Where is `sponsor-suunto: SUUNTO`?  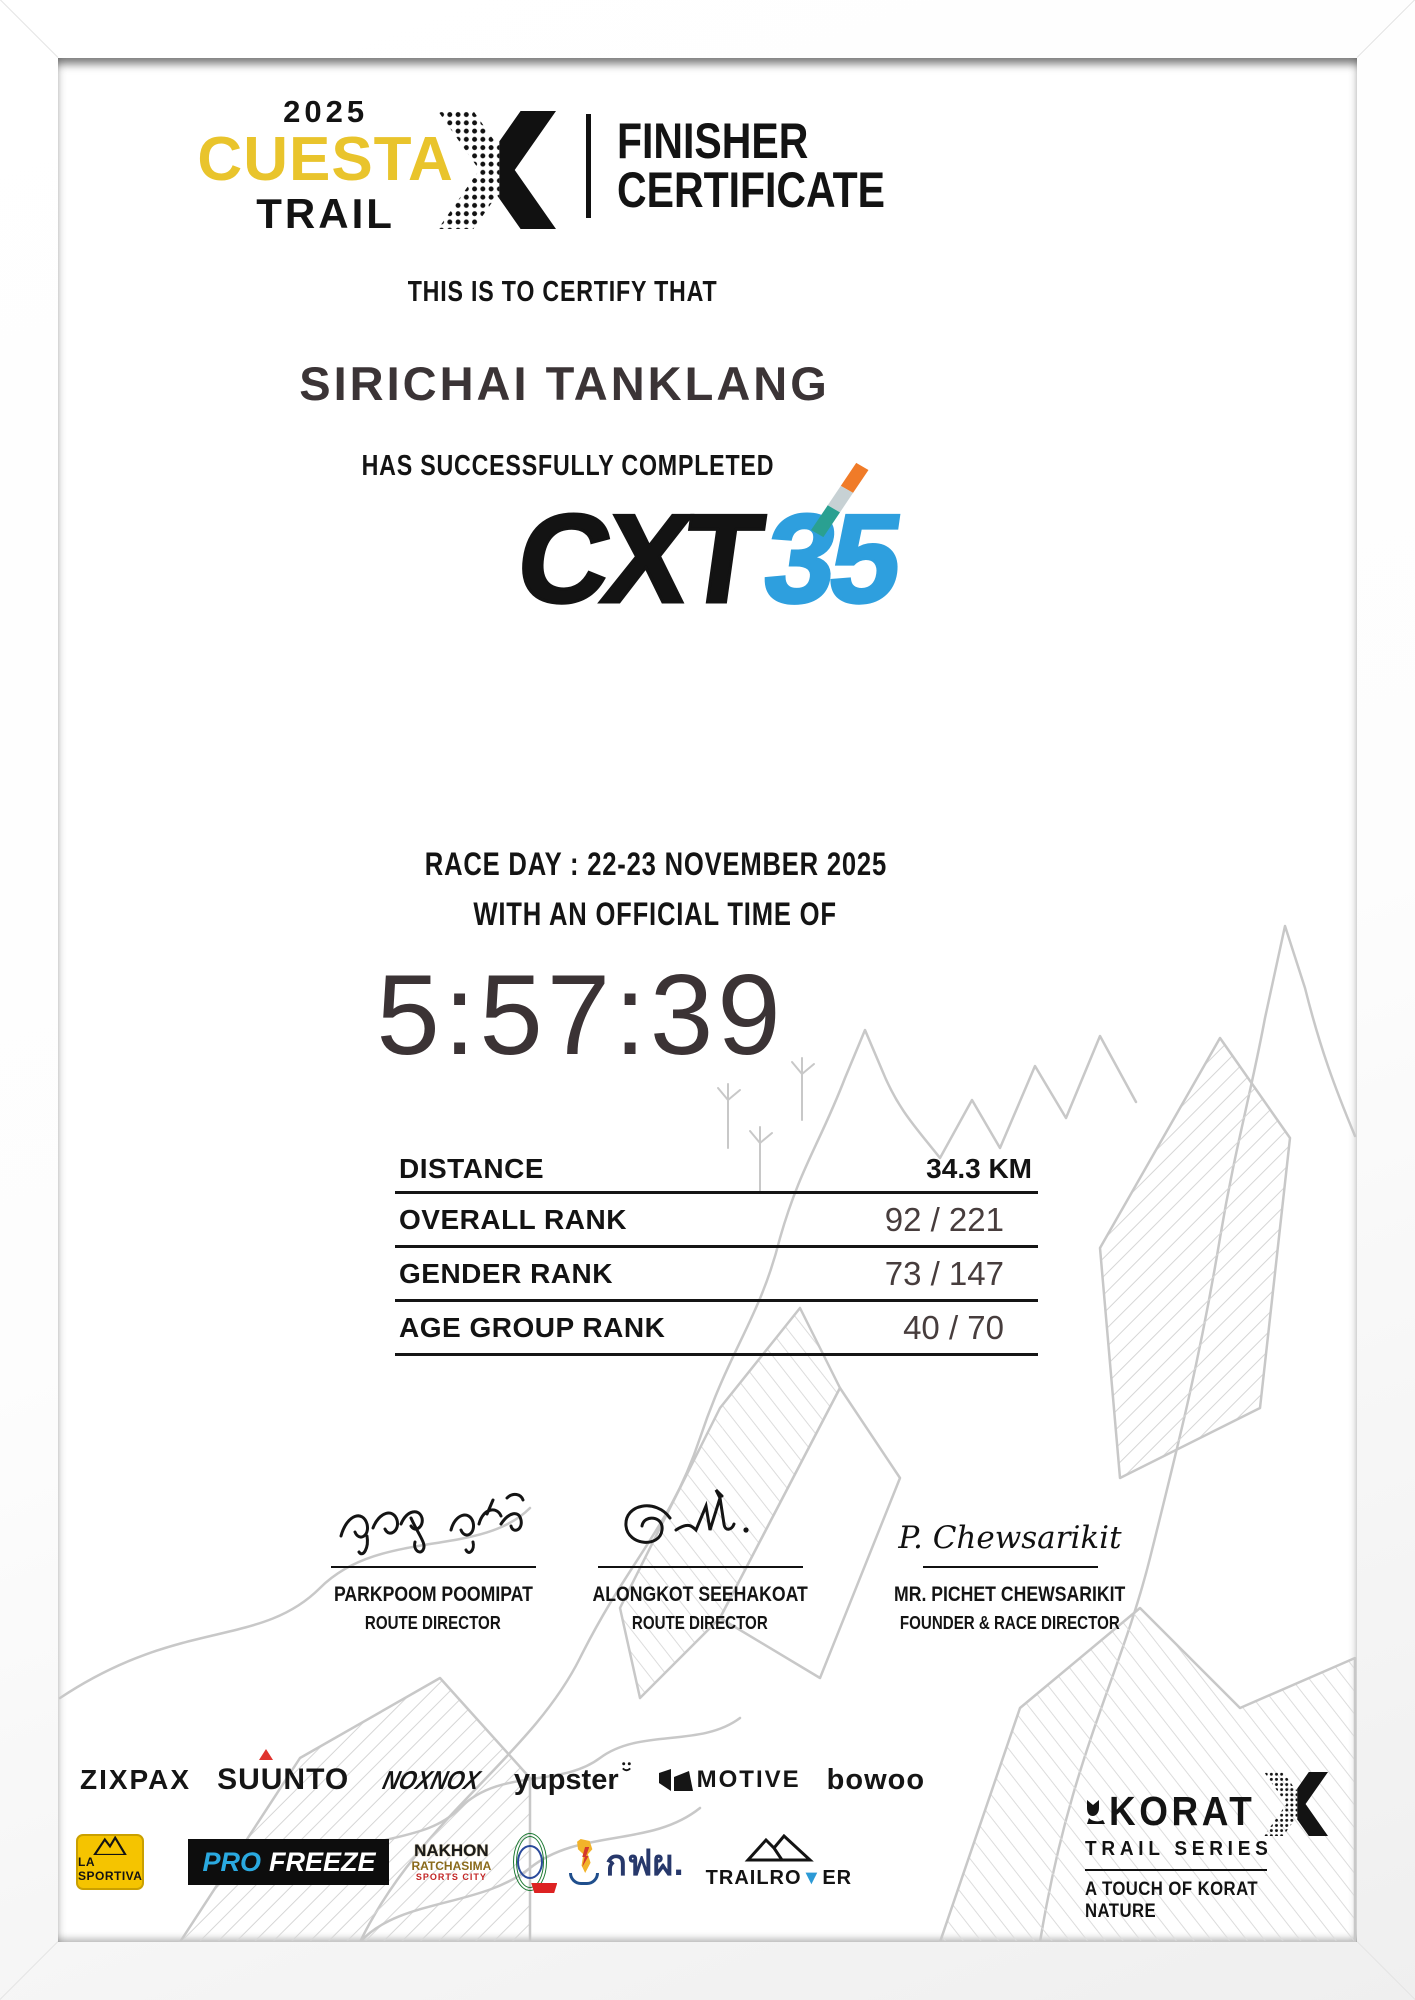
sponsor-suunto: SUUNTO is located at coordinates (283, 1773).